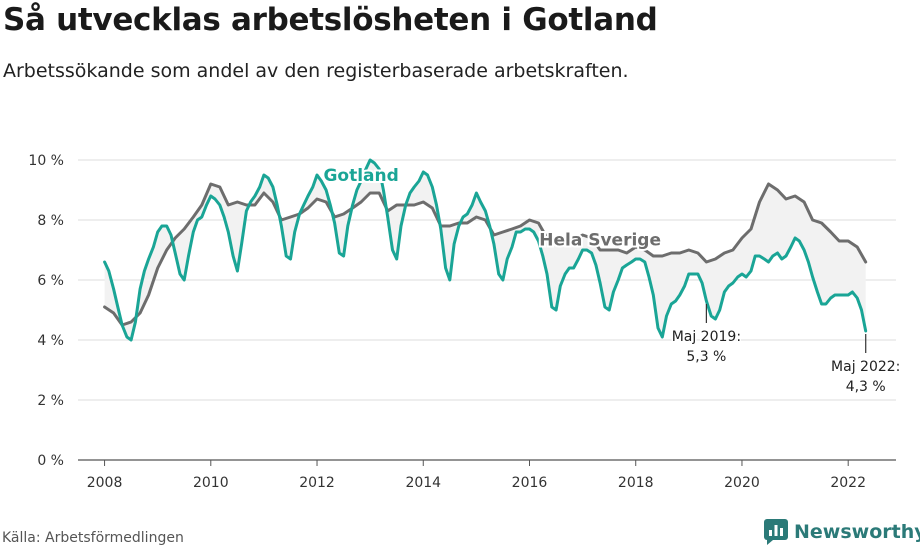  Describe the element at coordinates (50, 401) in the screenshot. I see `y-tick-label: 2 %` at that location.